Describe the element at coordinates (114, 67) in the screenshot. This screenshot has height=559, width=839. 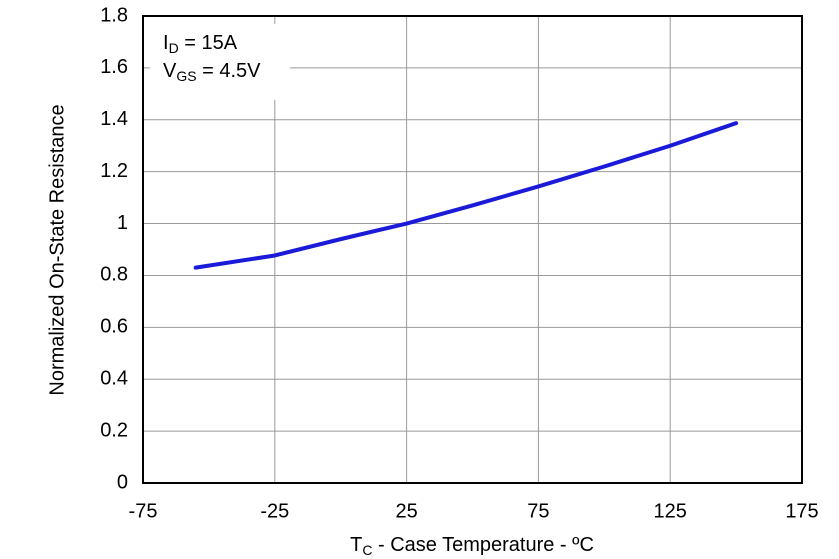
I see `y-tick-label: 1.6` at that location.